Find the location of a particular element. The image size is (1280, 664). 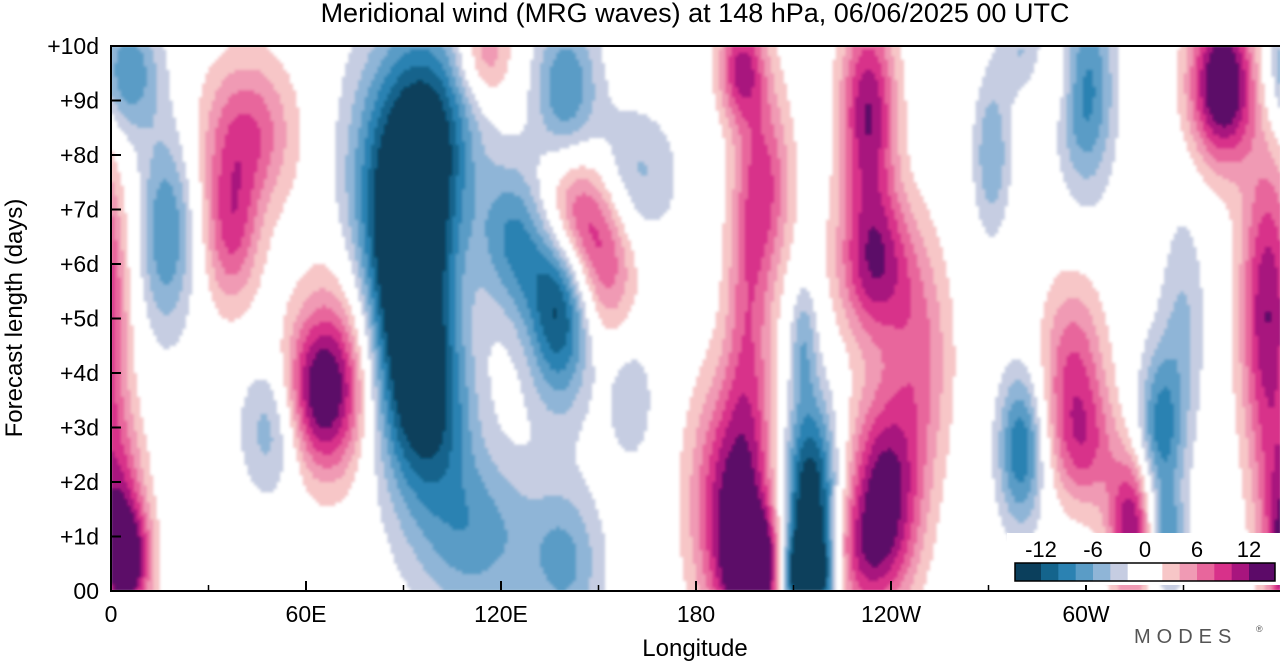

colorbar-frame is located at coordinates (1145, 572).